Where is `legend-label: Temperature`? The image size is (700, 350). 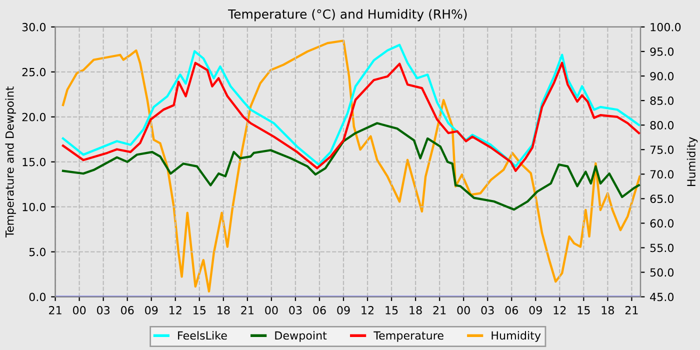
legend-label: Temperature is located at coordinates (409, 336).